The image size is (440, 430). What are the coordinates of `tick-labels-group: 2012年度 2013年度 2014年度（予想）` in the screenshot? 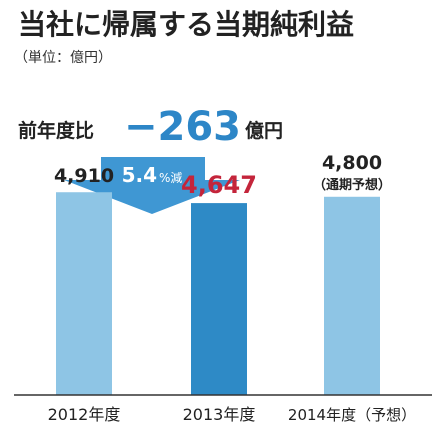 It's located at (232, 414).